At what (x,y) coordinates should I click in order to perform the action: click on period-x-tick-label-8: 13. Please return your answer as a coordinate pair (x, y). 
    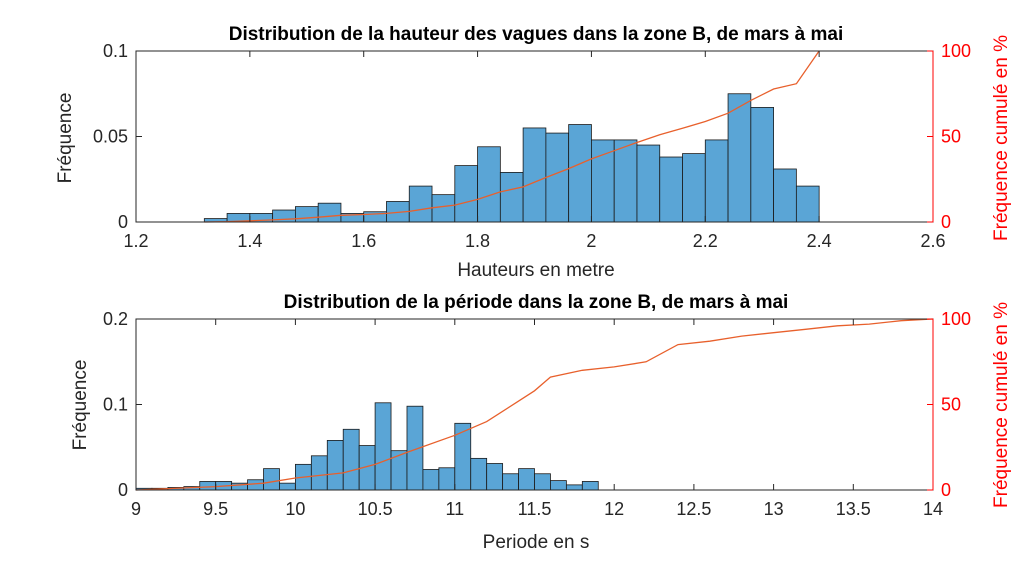
    Looking at the image, I should click on (774, 509).